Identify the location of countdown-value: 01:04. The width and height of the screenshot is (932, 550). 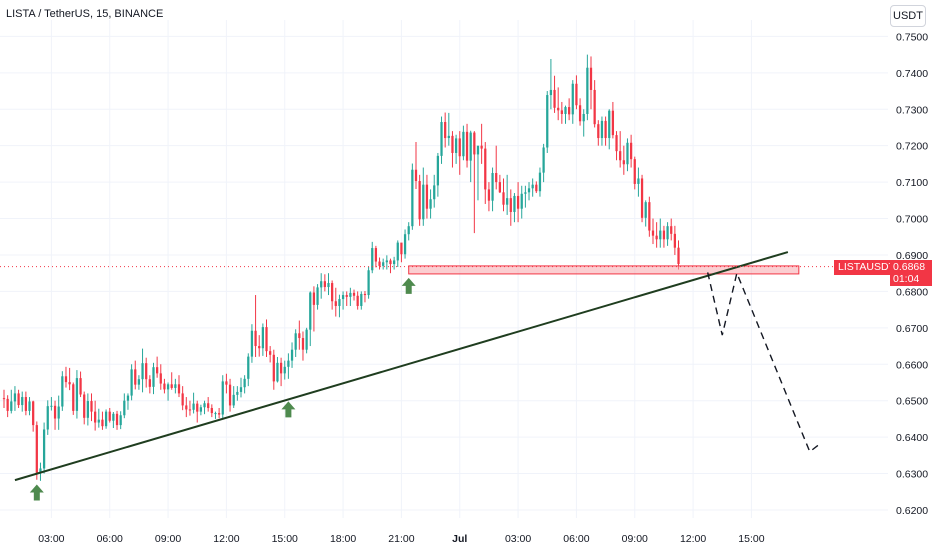
(906, 279).